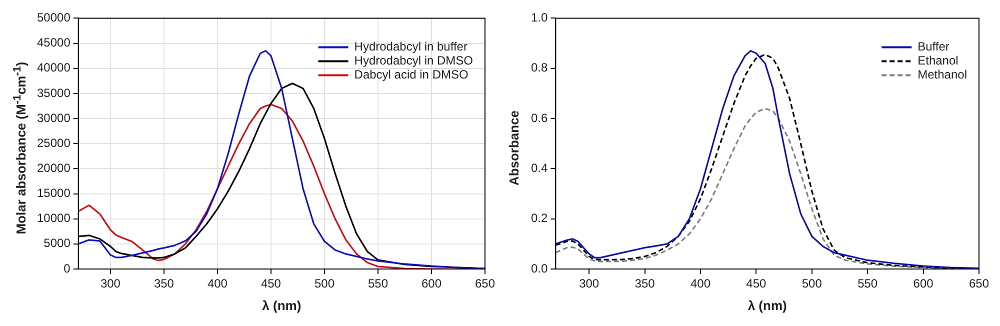 The image size is (1000, 326). What do you see at coordinates (53, 17) in the screenshot?
I see `y-tick-label: 50000` at bounding box center [53, 17].